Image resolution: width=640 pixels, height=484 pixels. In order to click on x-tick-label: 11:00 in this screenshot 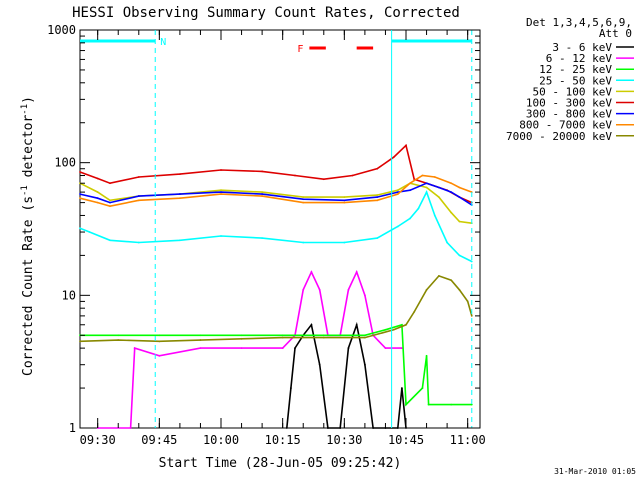, I will do `click(468, 440)`.